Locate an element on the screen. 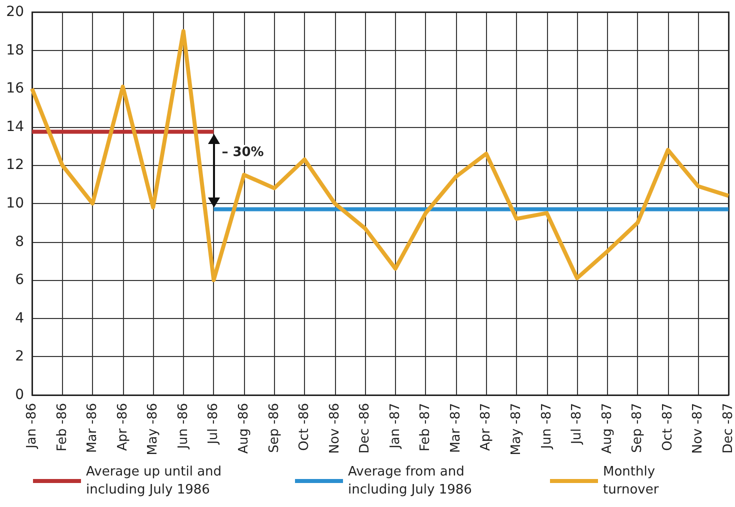 This screenshot has height=507, width=735. legend-label: Average from and including July 1986 is located at coordinates (410, 481).